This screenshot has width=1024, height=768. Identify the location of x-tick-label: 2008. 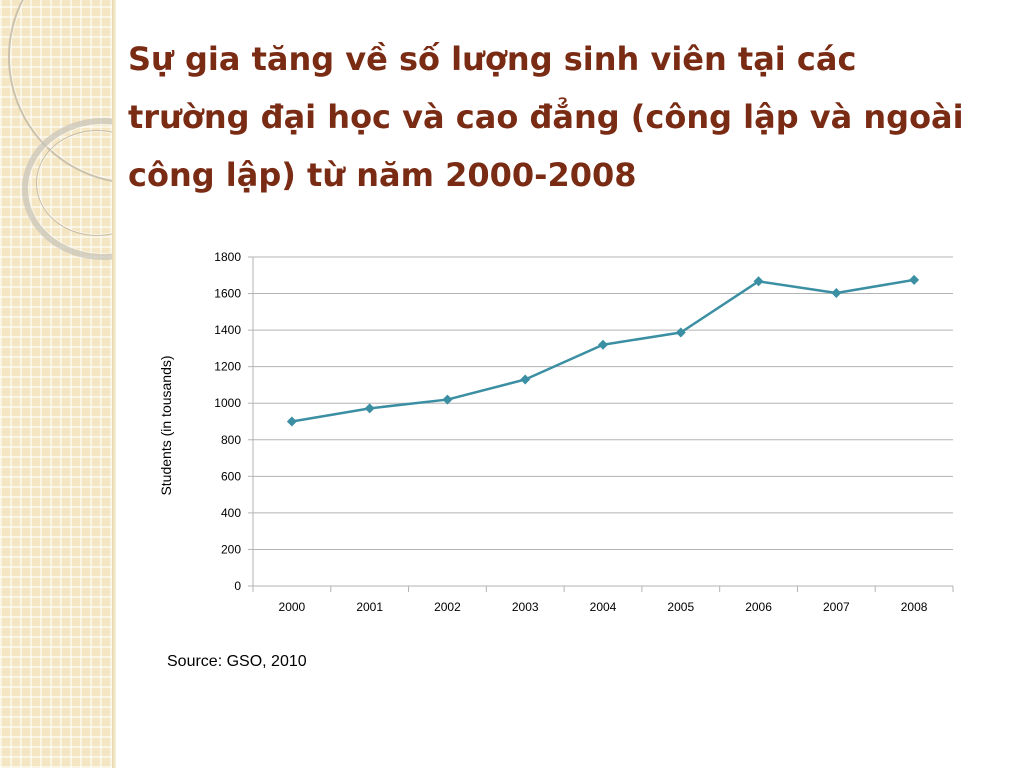
(914, 607).